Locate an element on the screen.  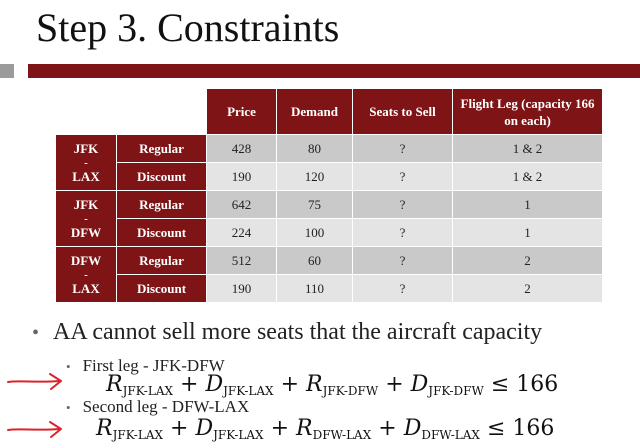
demand-cell: 80 is located at coordinates (314, 148).